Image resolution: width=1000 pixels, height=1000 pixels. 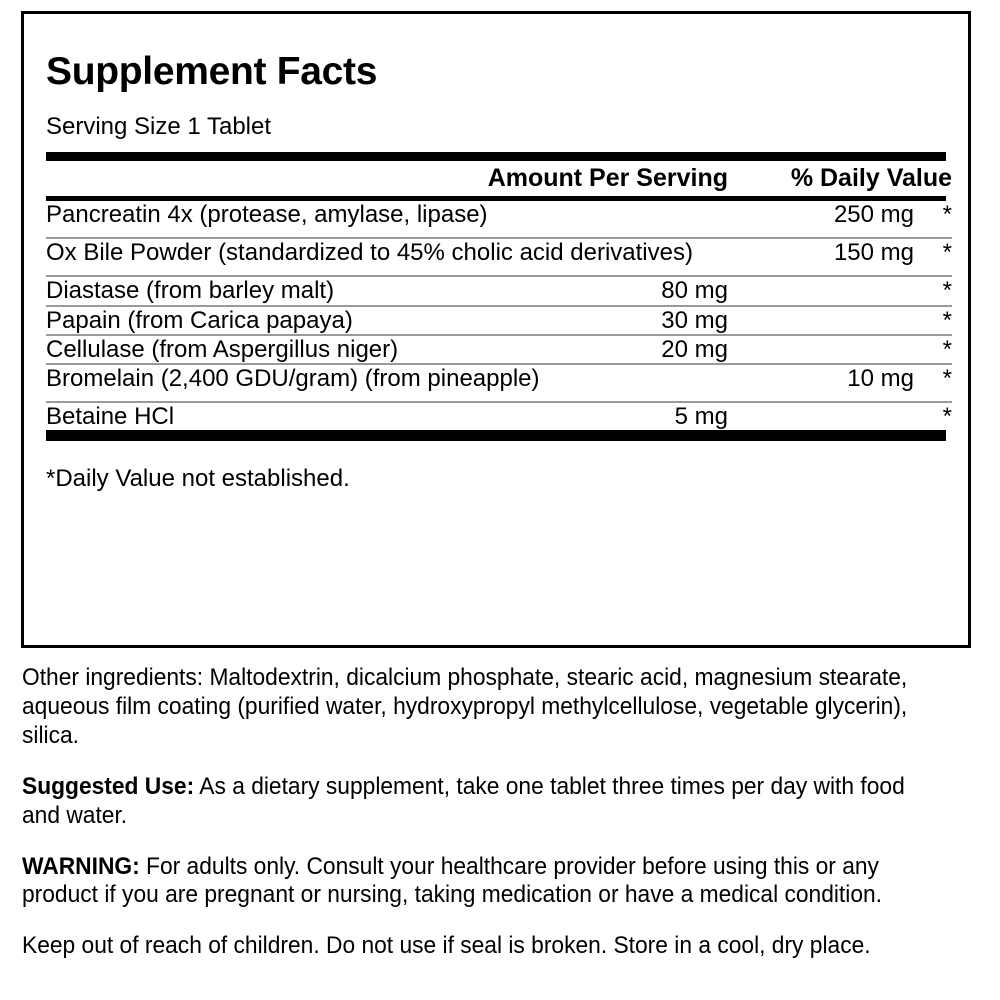 What do you see at coordinates (499, 320) in the screenshot?
I see `table-row: Papain (from Carica papaya) 30 mg *` at bounding box center [499, 320].